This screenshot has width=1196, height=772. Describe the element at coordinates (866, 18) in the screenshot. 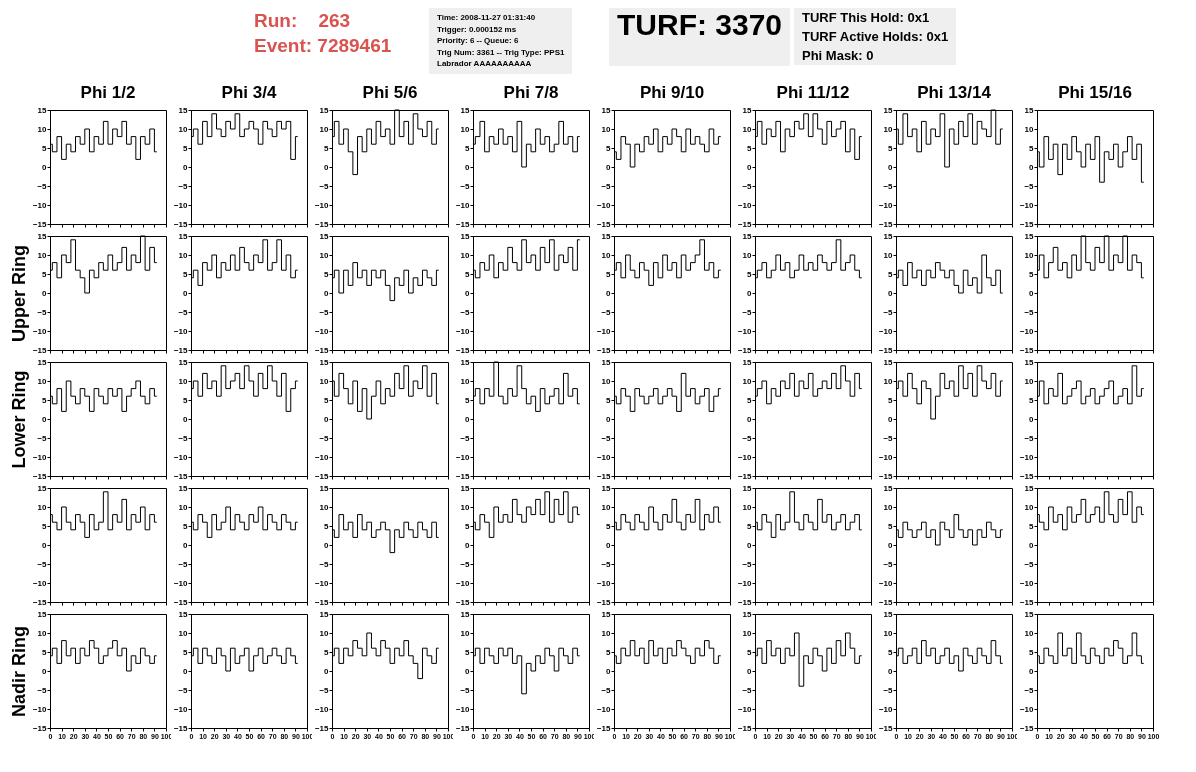

I see `text: TURF This Hold: 0x1` at that location.